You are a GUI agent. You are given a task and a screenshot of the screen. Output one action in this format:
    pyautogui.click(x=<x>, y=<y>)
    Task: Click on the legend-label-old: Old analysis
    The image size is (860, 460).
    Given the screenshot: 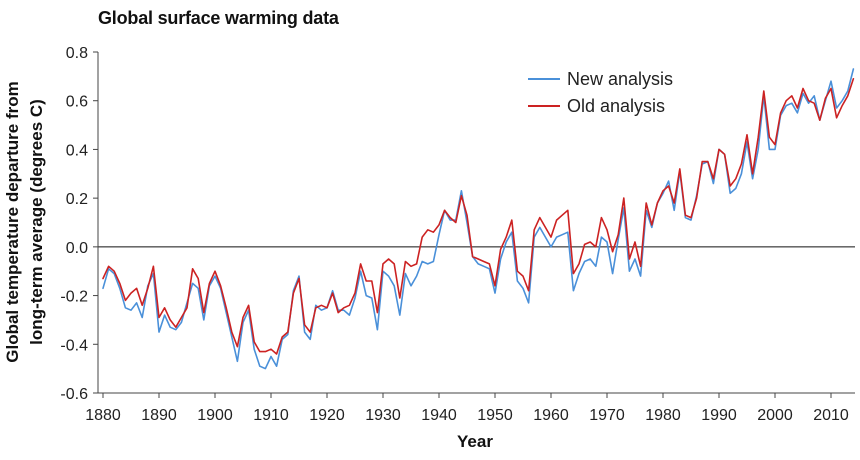 What is the action you would take?
    pyautogui.click(x=616, y=106)
    